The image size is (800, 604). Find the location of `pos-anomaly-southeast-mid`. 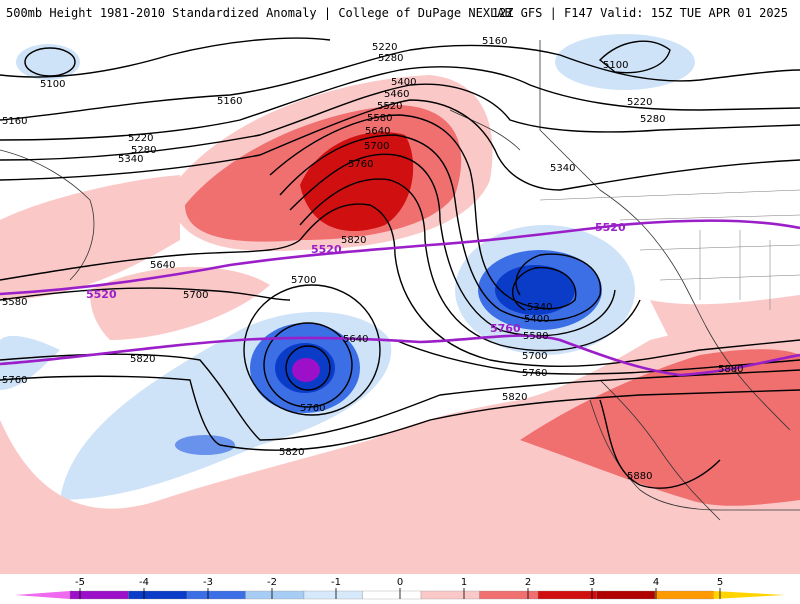

pos-anomaly-southeast-mid is located at coordinates (660, 427).